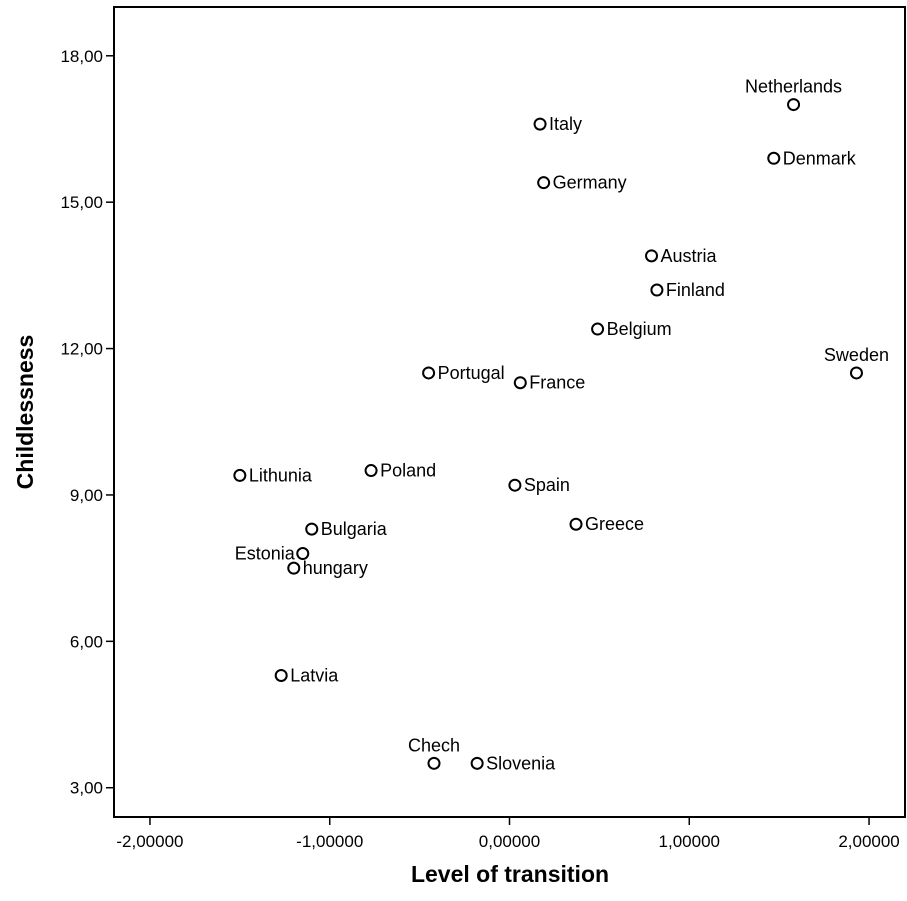 The width and height of the screenshot is (907, 901). Describe the element at coordinates (335, 568) in the screenshot. I see `point-label: hungary` at that location.